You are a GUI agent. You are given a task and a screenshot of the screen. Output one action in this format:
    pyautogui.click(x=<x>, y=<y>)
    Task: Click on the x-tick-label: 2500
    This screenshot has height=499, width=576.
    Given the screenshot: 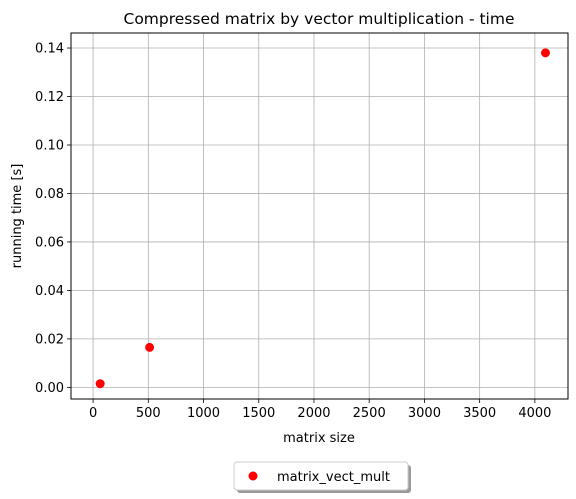 What is the action you would take?
    pyautogui.click(x=369, y=413)
    